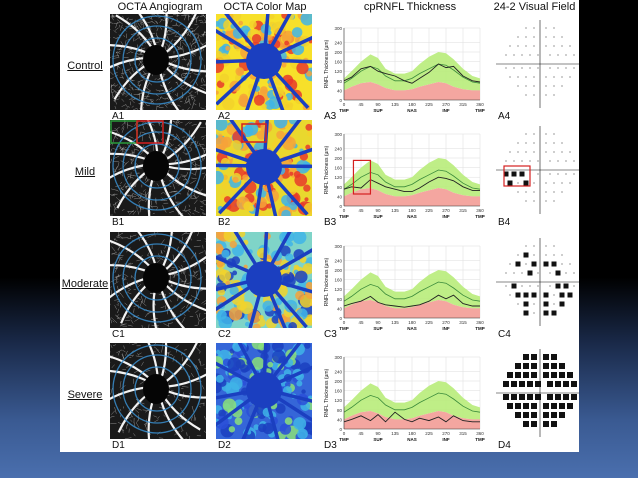 Image resolution: width=638 pixels, height=478 pixels. I want to click on panel-label-c3: C3, so click(330, 334).